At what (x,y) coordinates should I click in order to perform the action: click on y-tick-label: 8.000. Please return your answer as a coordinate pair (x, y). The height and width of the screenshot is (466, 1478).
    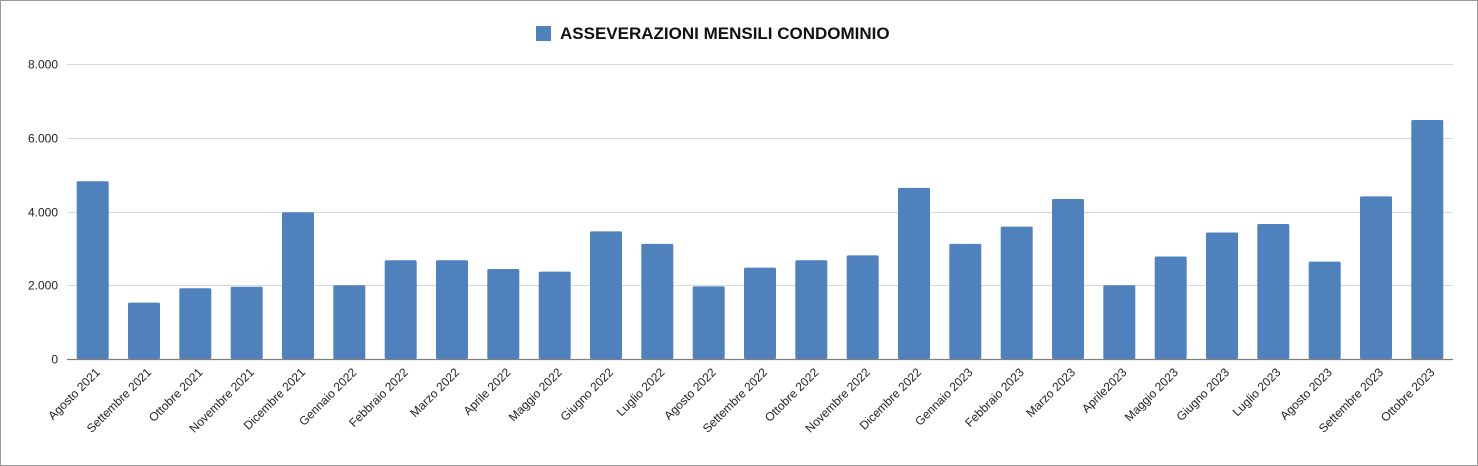
    Looking at the image, I should click on (43, 65).